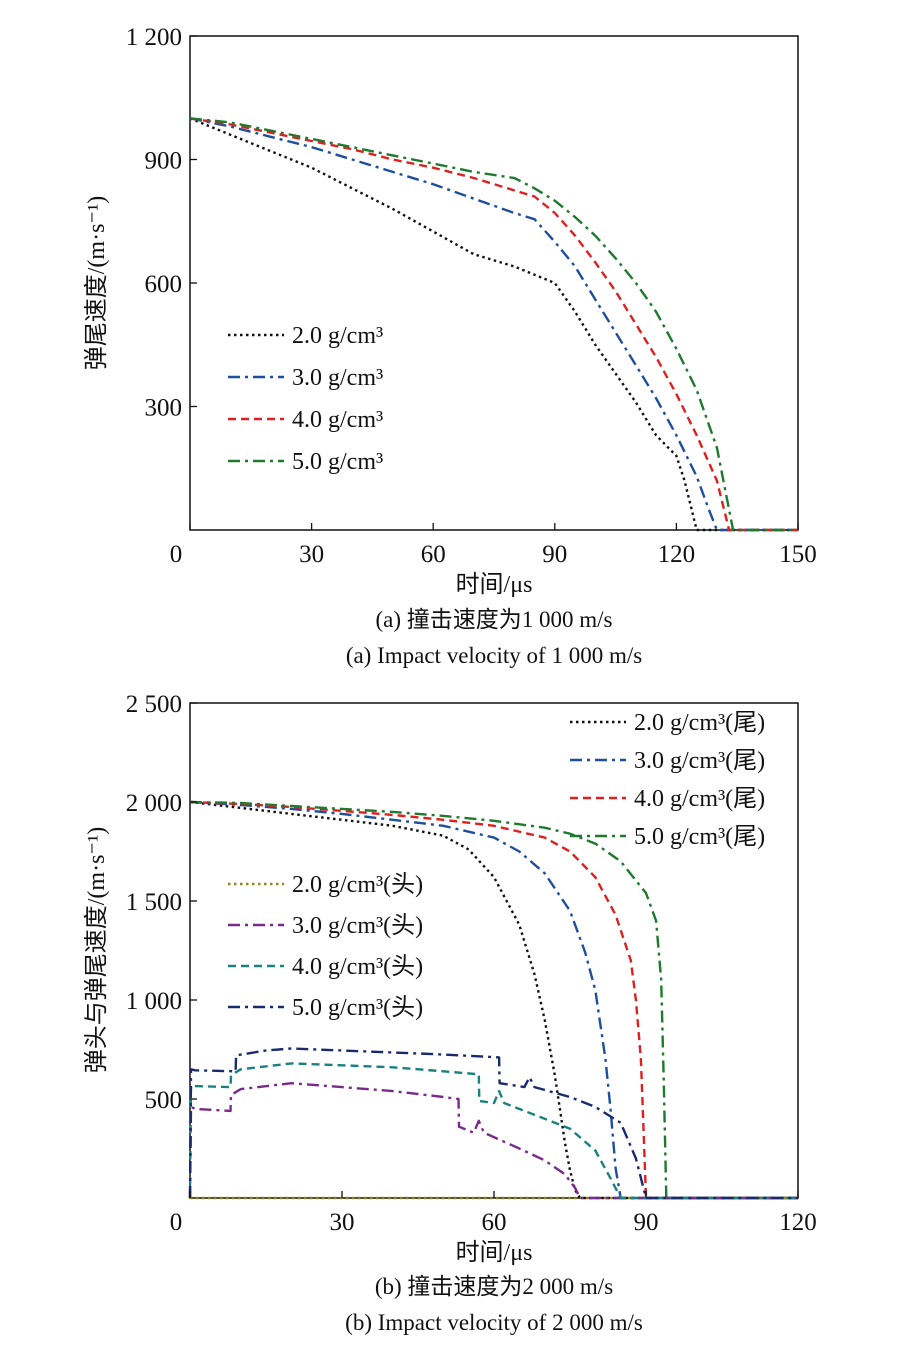 The height and width of the screenshot is (1352, 900). What do you see at coordinates (176, 1222) in the screenshot?
I see `x-tick-label-b-1: 0` at bounding box center [176, 1222].